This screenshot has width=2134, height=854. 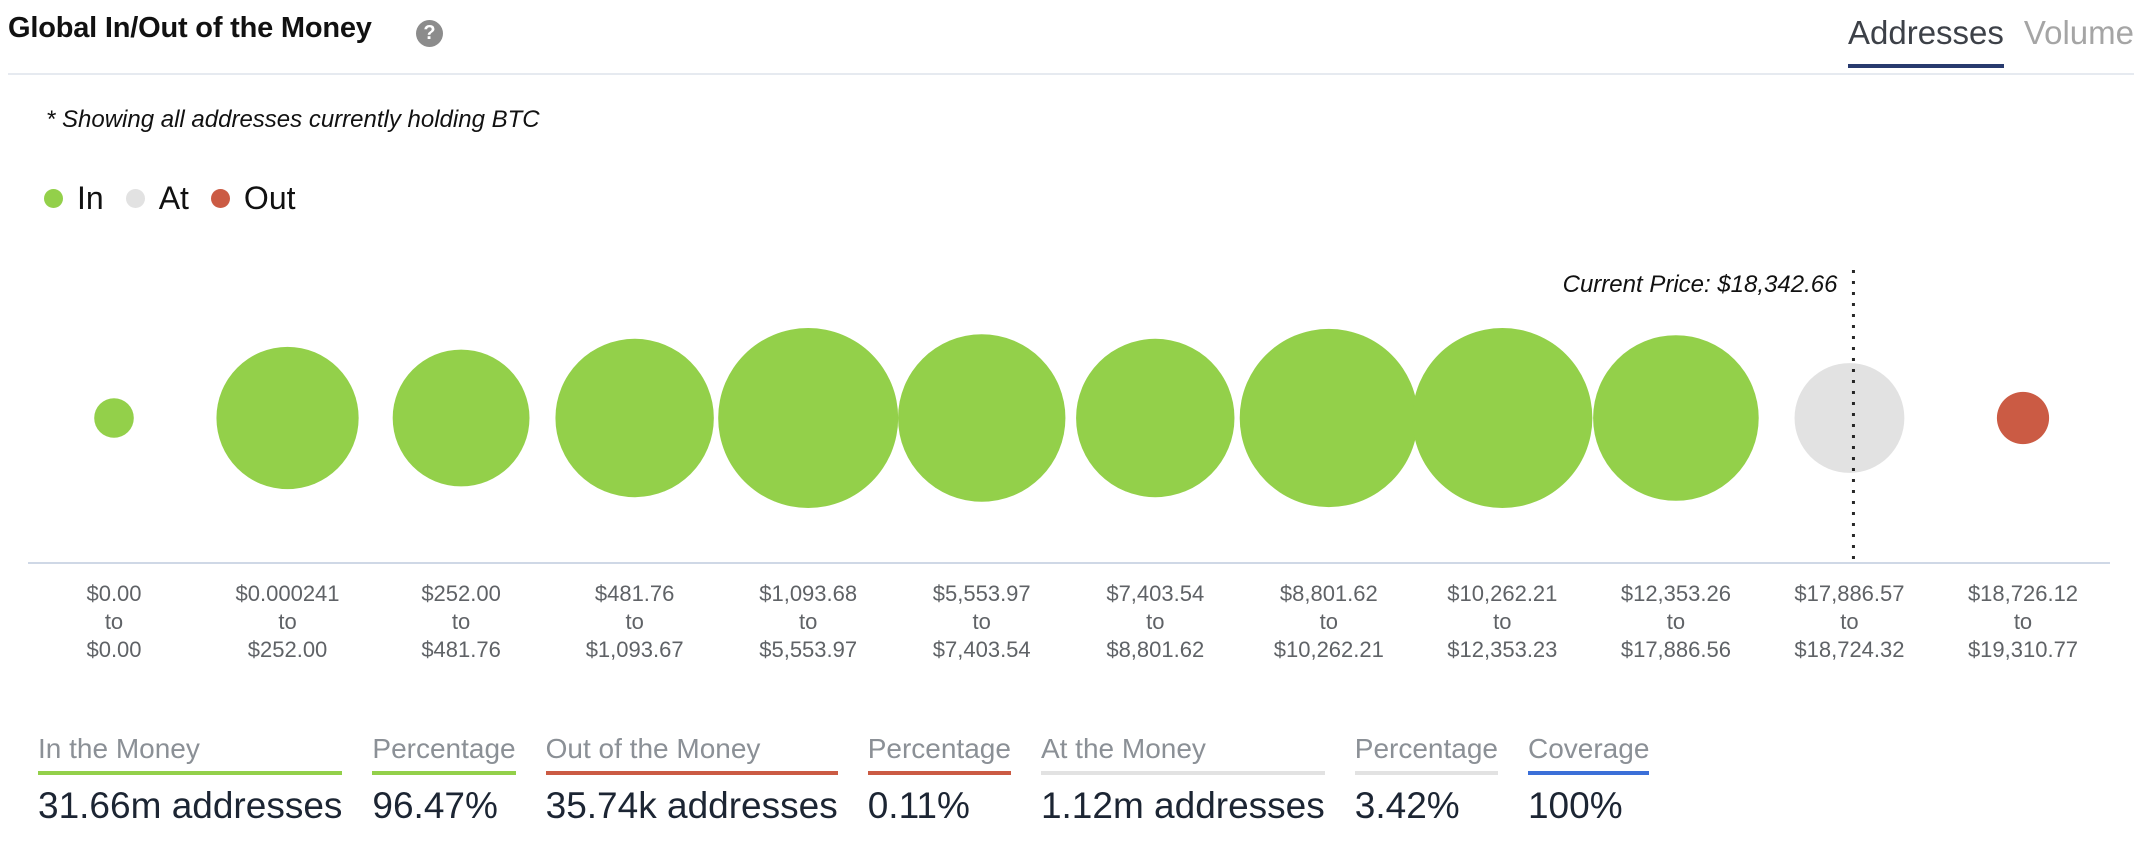 What do you see at coordinates (1575, 805) in the screenshot?
I see `stat-value: 100%` at bounding box center [1575, 805].